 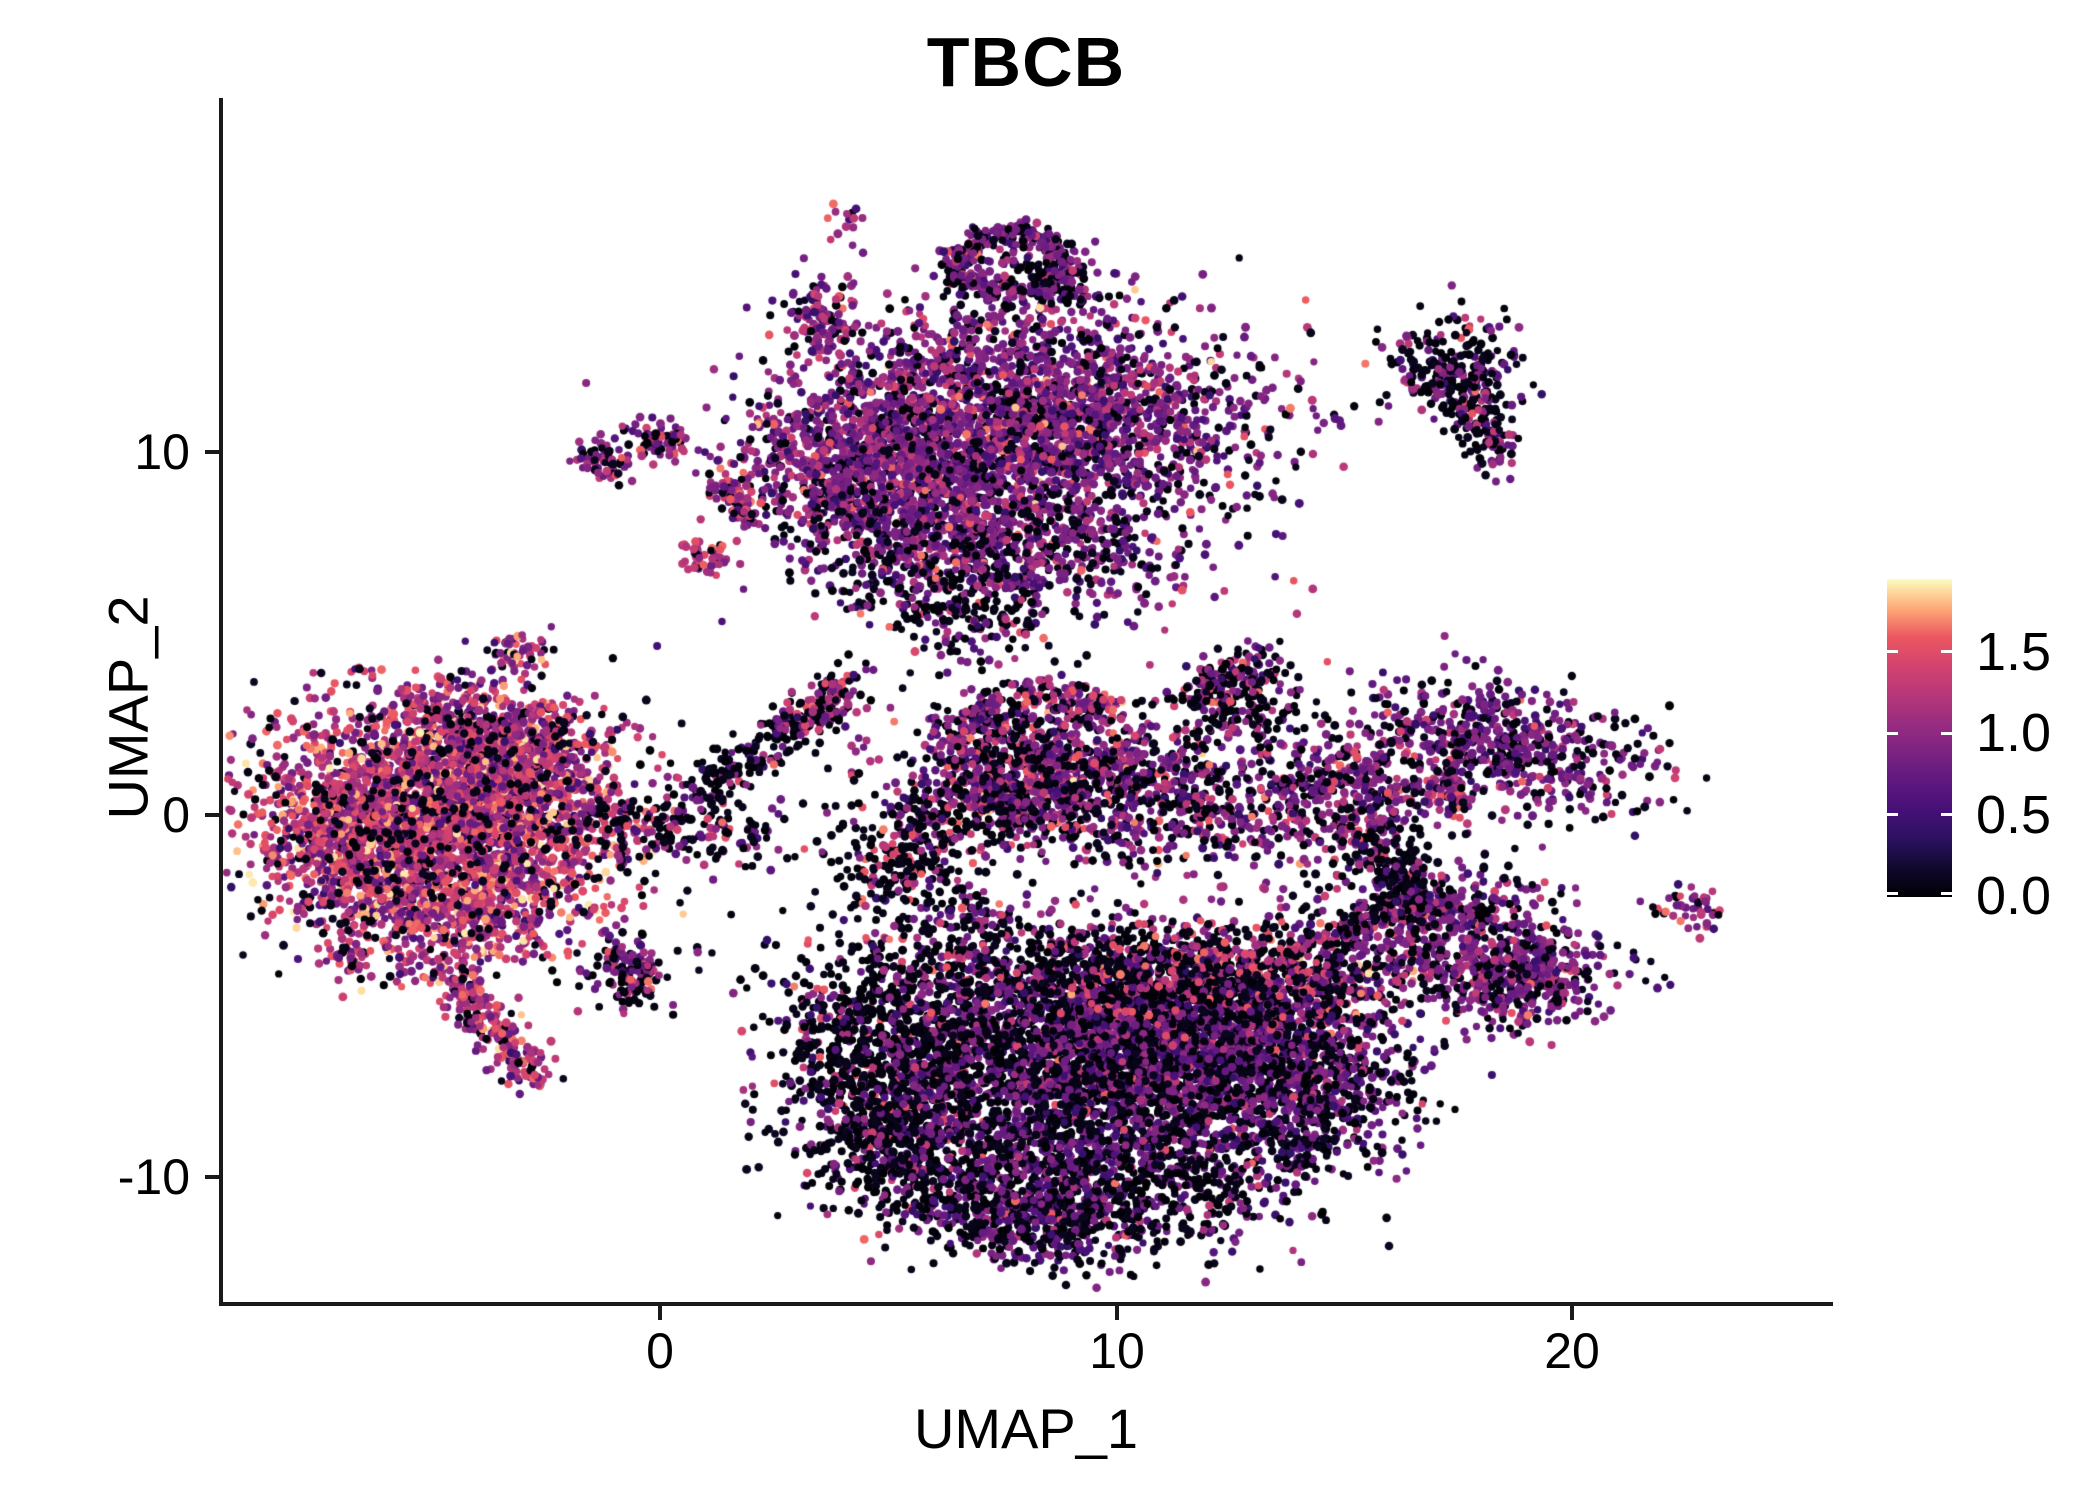 What do you see at coordinates (1026, 1428) in the screenshot?
I see `x-axis-title: UMAP_1` at bounding box center [1026, 1428].